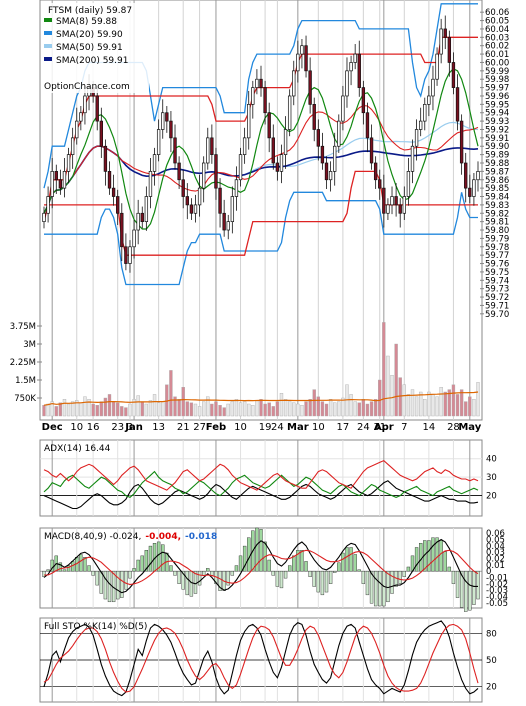  I want to click on macd-title: MACD(8,40,9) -0.024, -0.004, -0.018, so click(130, 537).